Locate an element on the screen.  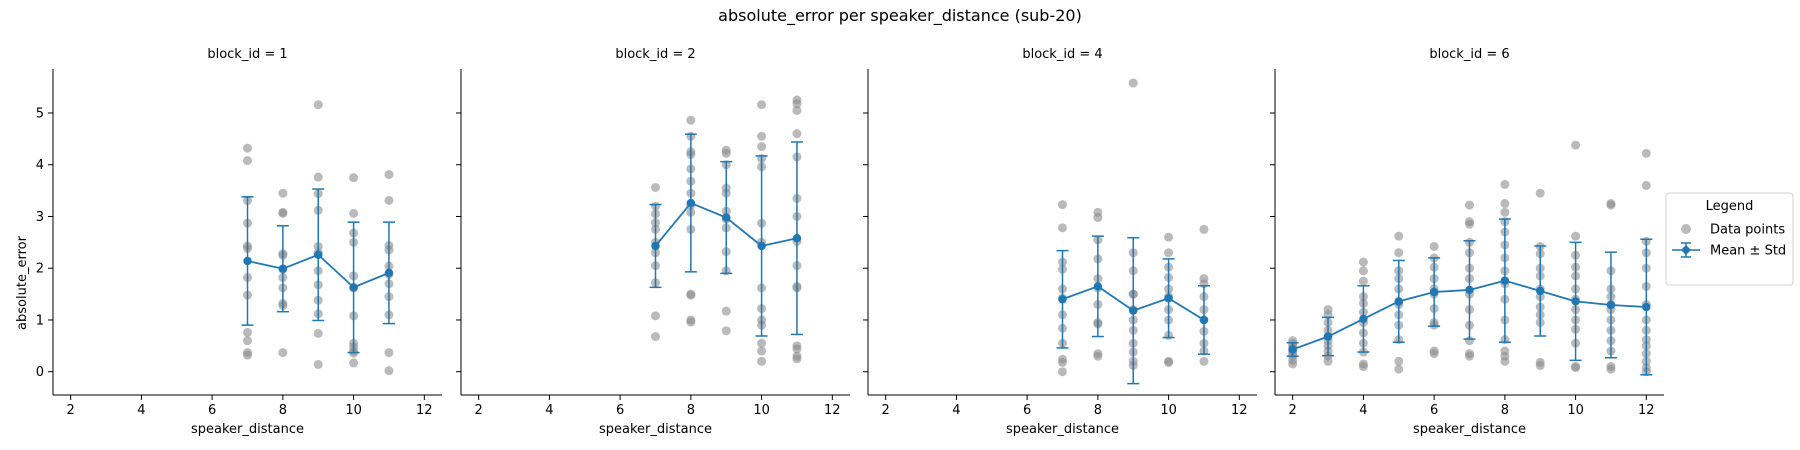
panel-title: block_id = 4 is located at coordinates (1062, 54).